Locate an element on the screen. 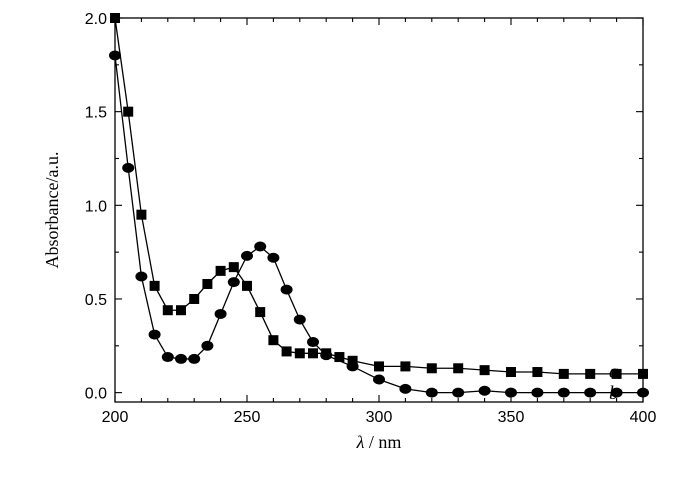  series-a-label: a is located at coordinates (614, 371).